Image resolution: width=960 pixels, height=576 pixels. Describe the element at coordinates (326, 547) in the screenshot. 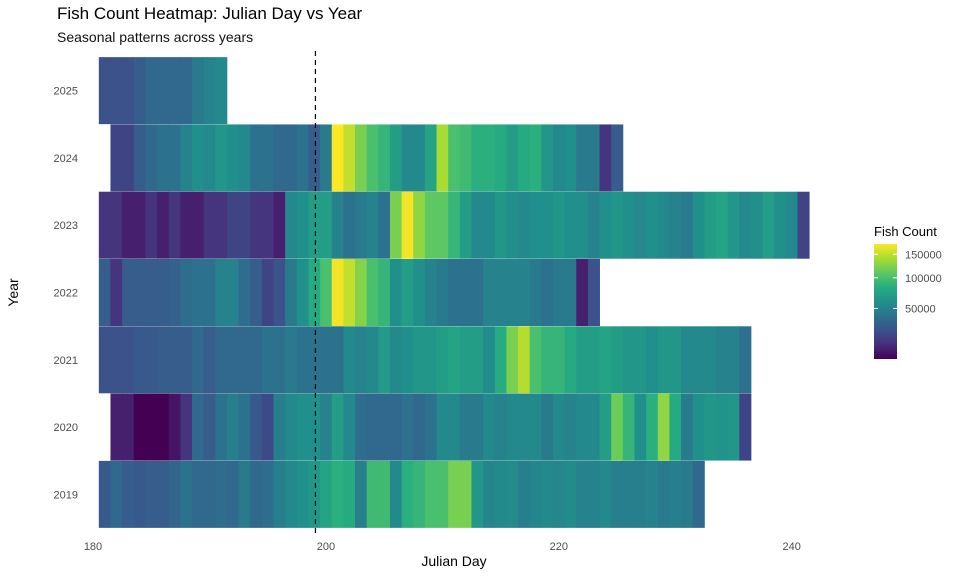

I see `x-tick-label: 200` at that location.